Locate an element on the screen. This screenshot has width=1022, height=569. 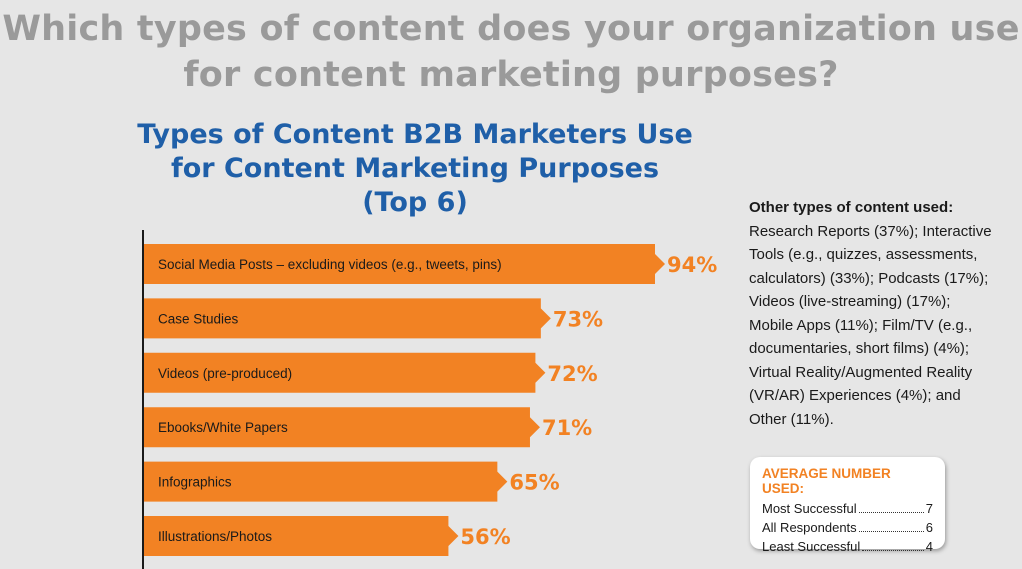
other-types-line: calculators) (33%); Podcasts (17%); is located at coordinates (869, 278).